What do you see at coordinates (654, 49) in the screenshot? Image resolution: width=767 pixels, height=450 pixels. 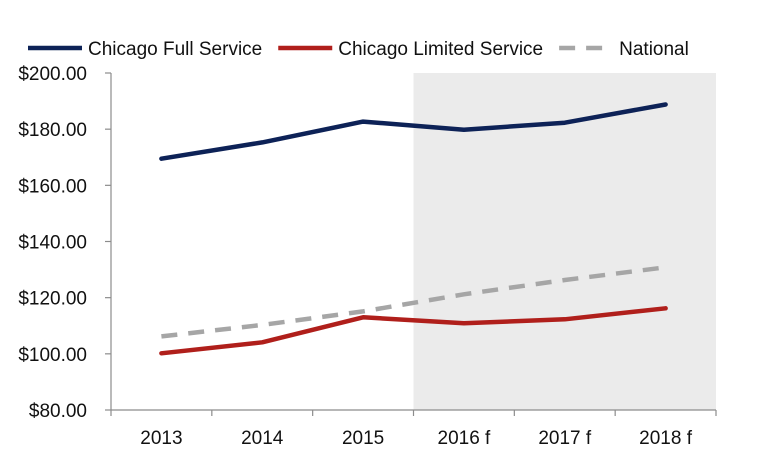 I see `legend-label-national: National` at bounding box center [654, 49].